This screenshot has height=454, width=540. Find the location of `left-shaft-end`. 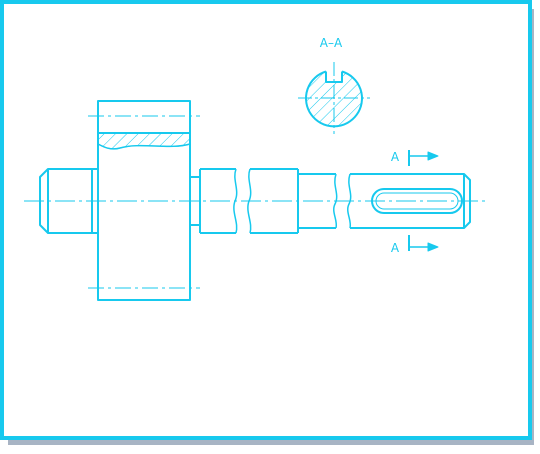

left-shaft-end is located at coordinates (68, 201).